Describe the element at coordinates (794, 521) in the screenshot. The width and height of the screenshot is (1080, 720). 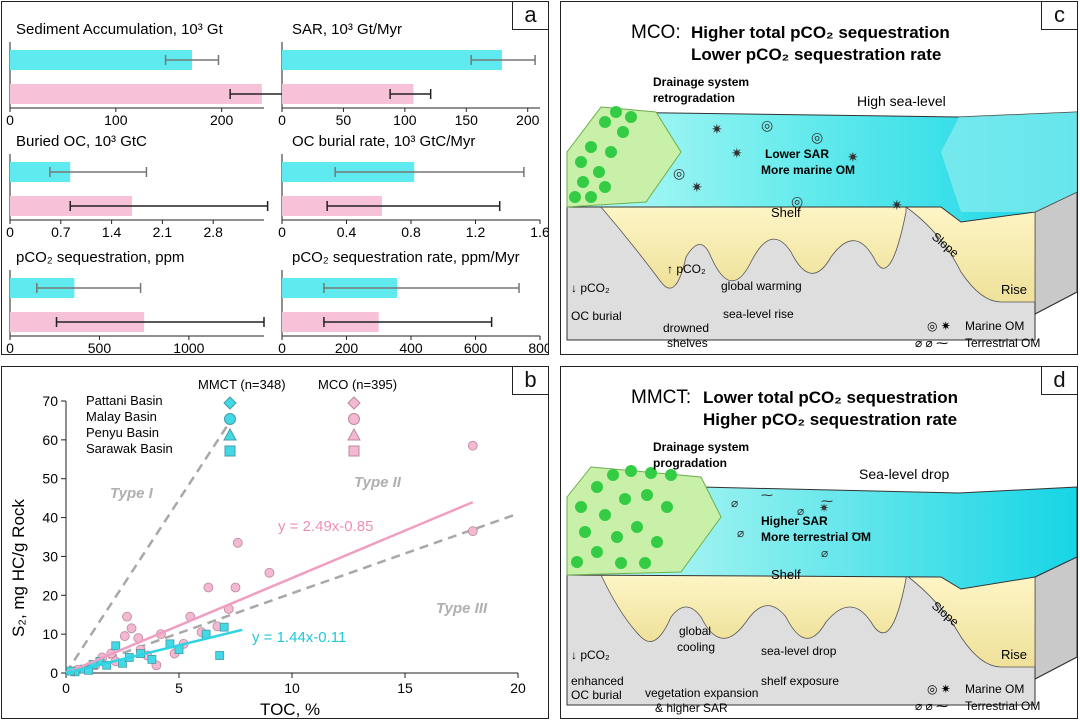
I see `sar-label-d: Higher SAR` at that location.